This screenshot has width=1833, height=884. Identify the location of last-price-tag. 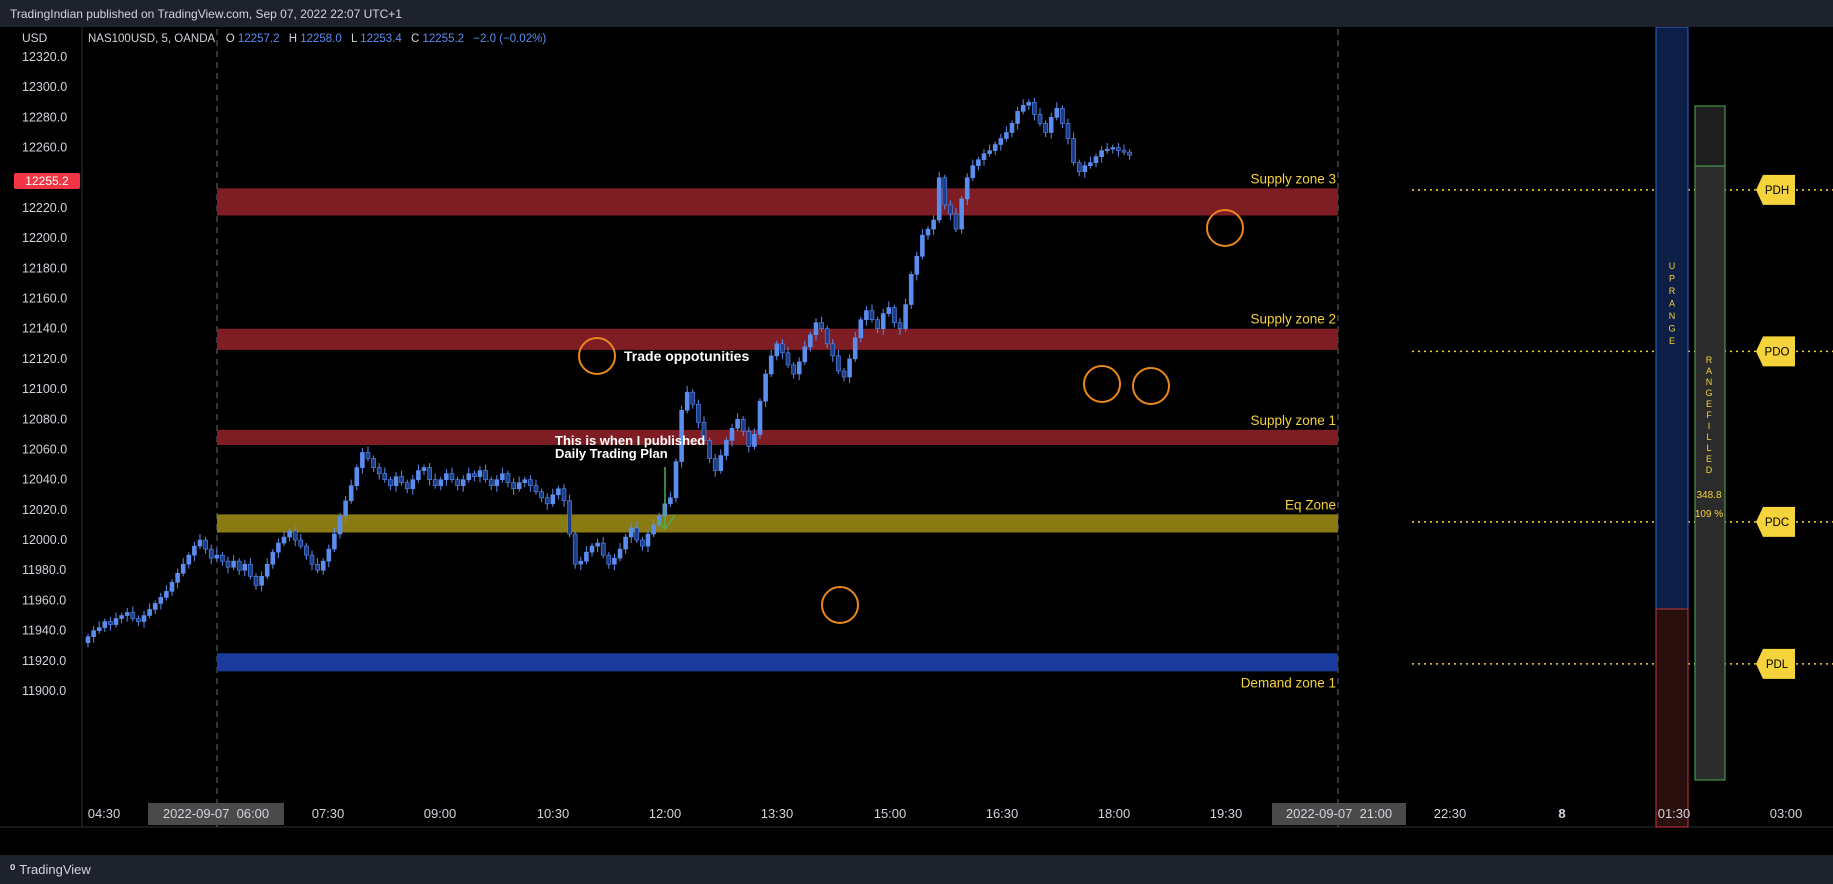
(47, 181).